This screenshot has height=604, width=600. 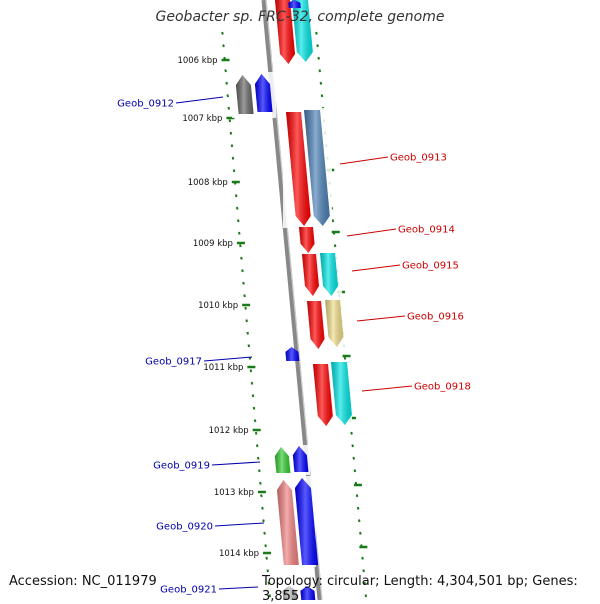 What do you see at coordinates (239, 554) in the screenshot?
I see `scale-label: 1014 kbp` at bounding box center [239, 554].